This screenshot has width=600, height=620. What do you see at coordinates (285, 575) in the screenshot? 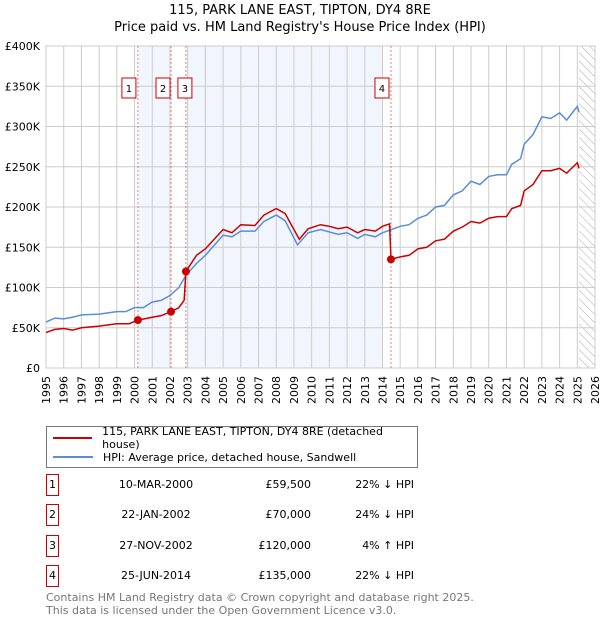
I see `sale-price: £135,000` at bounding box center [285, 575].